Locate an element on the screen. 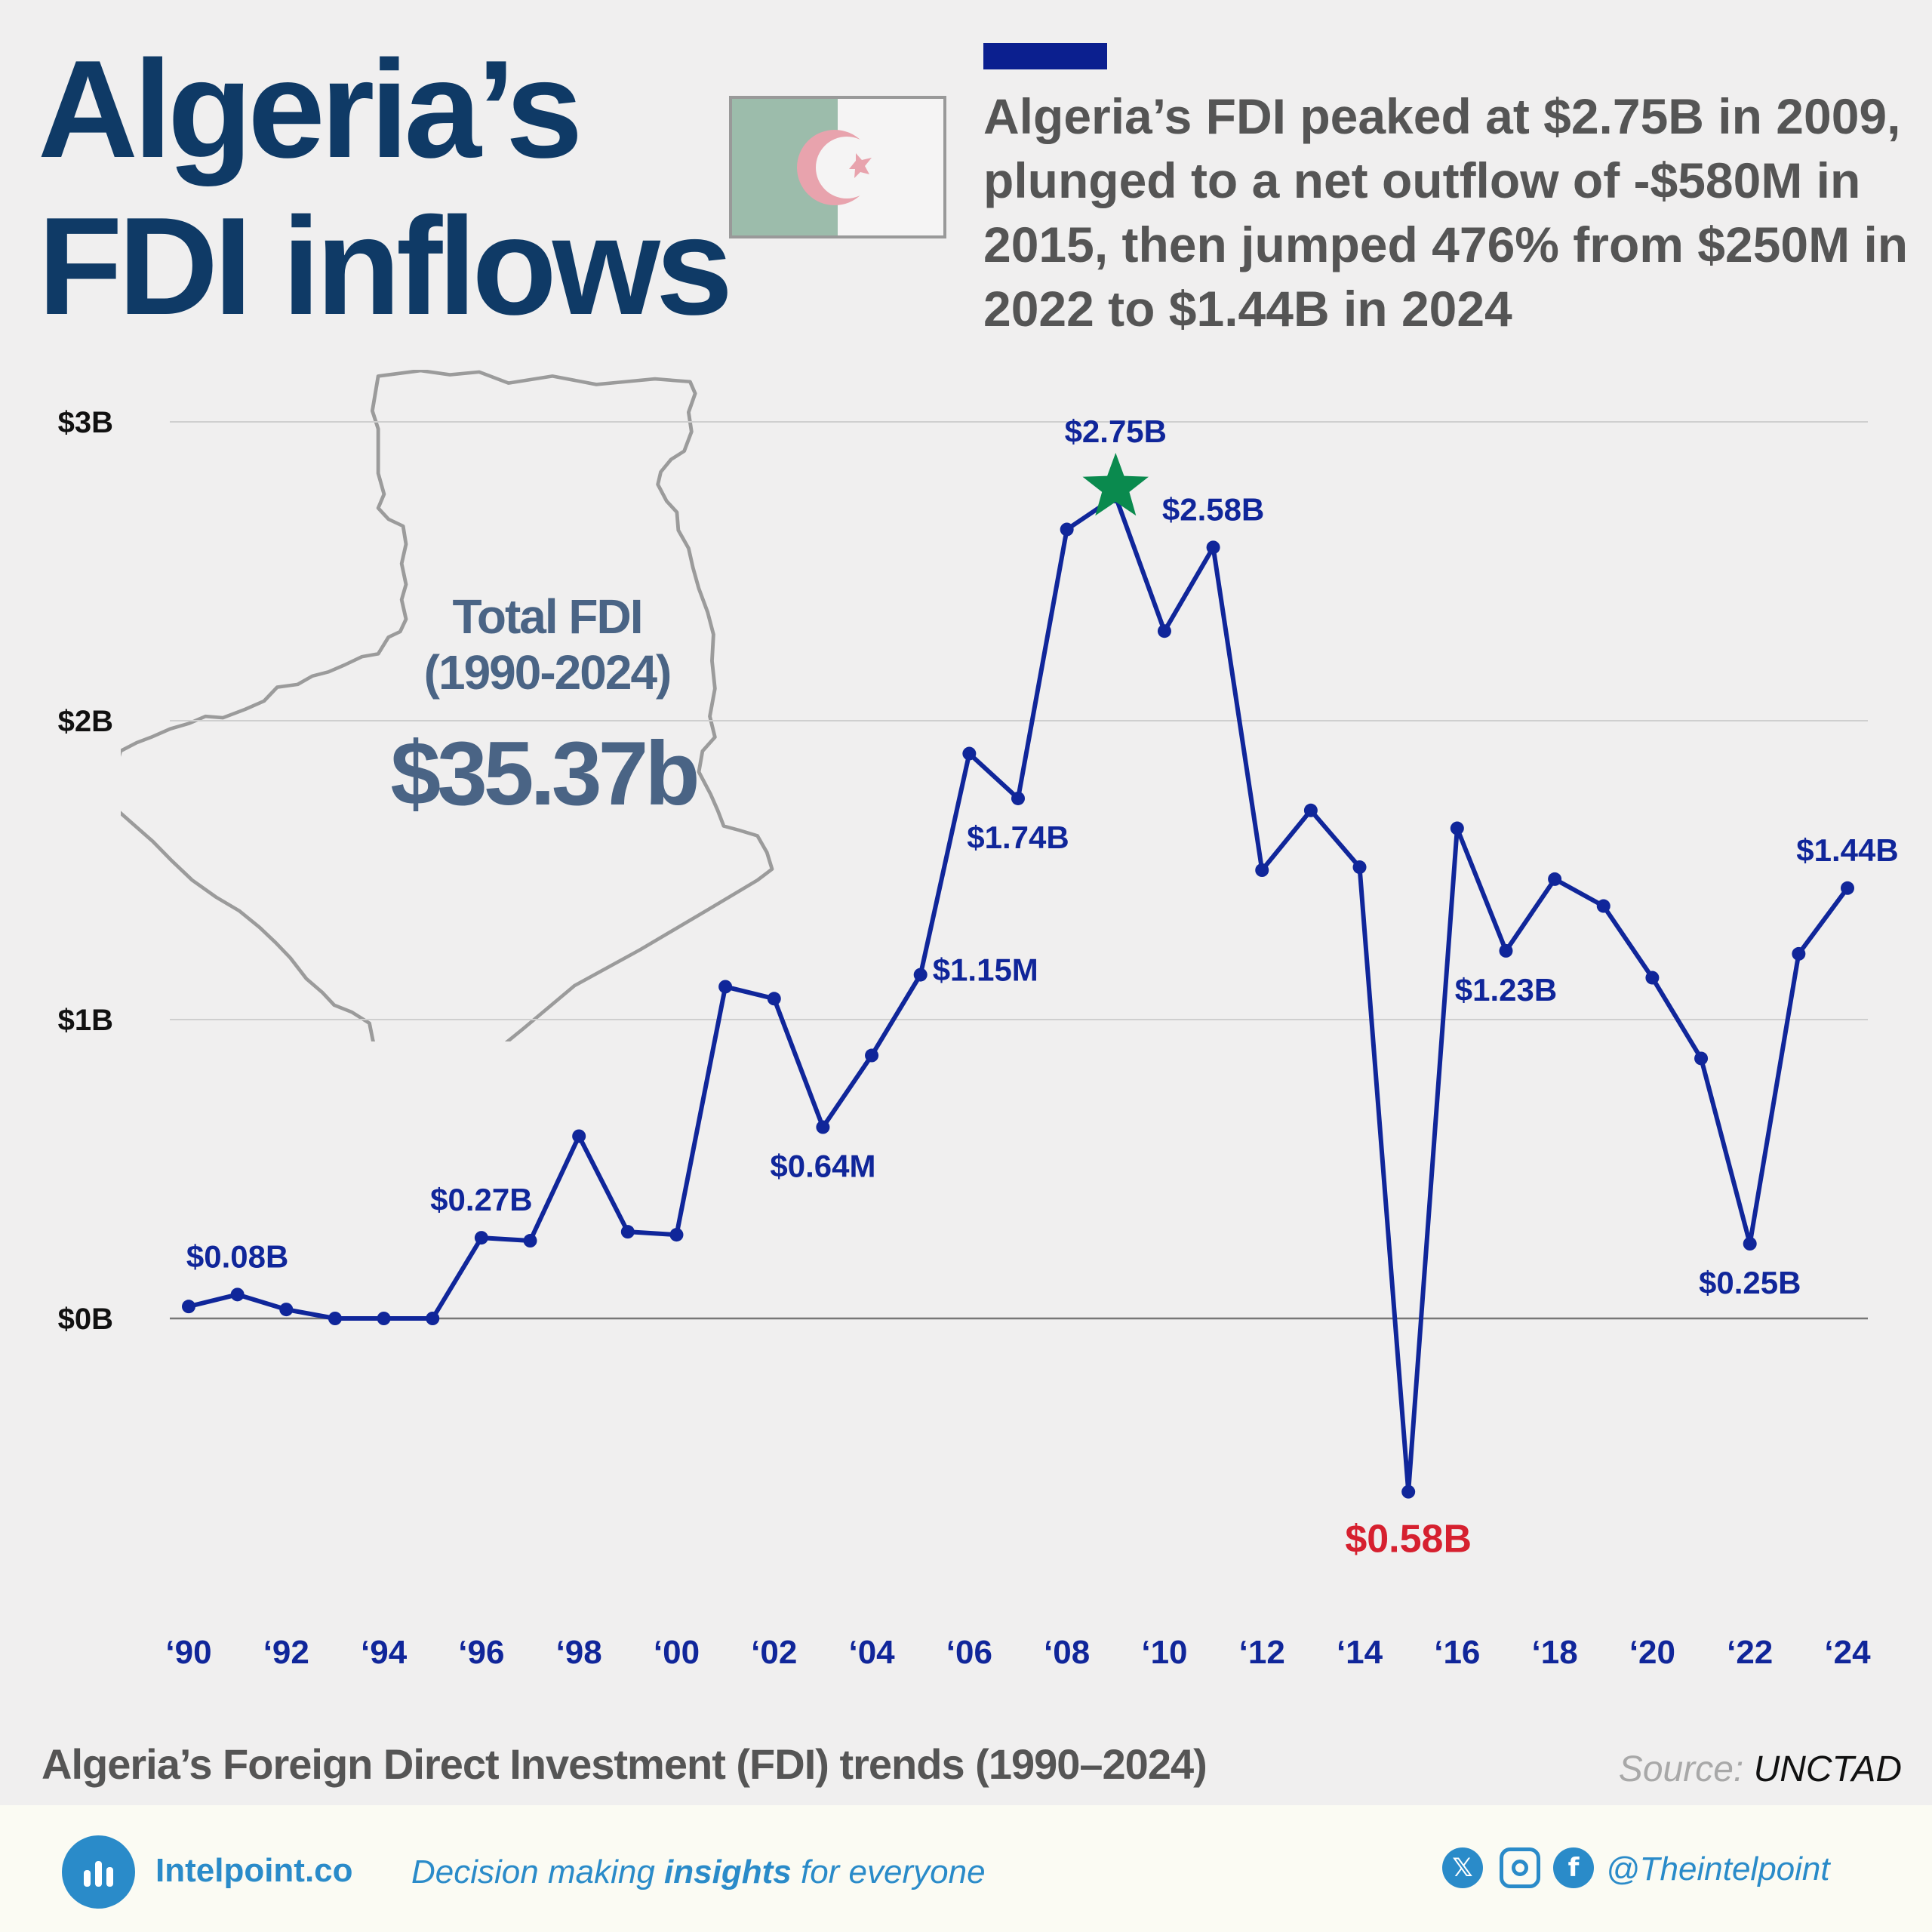  x-tick-label: ‘92 is located at coordinates (286, 1652).